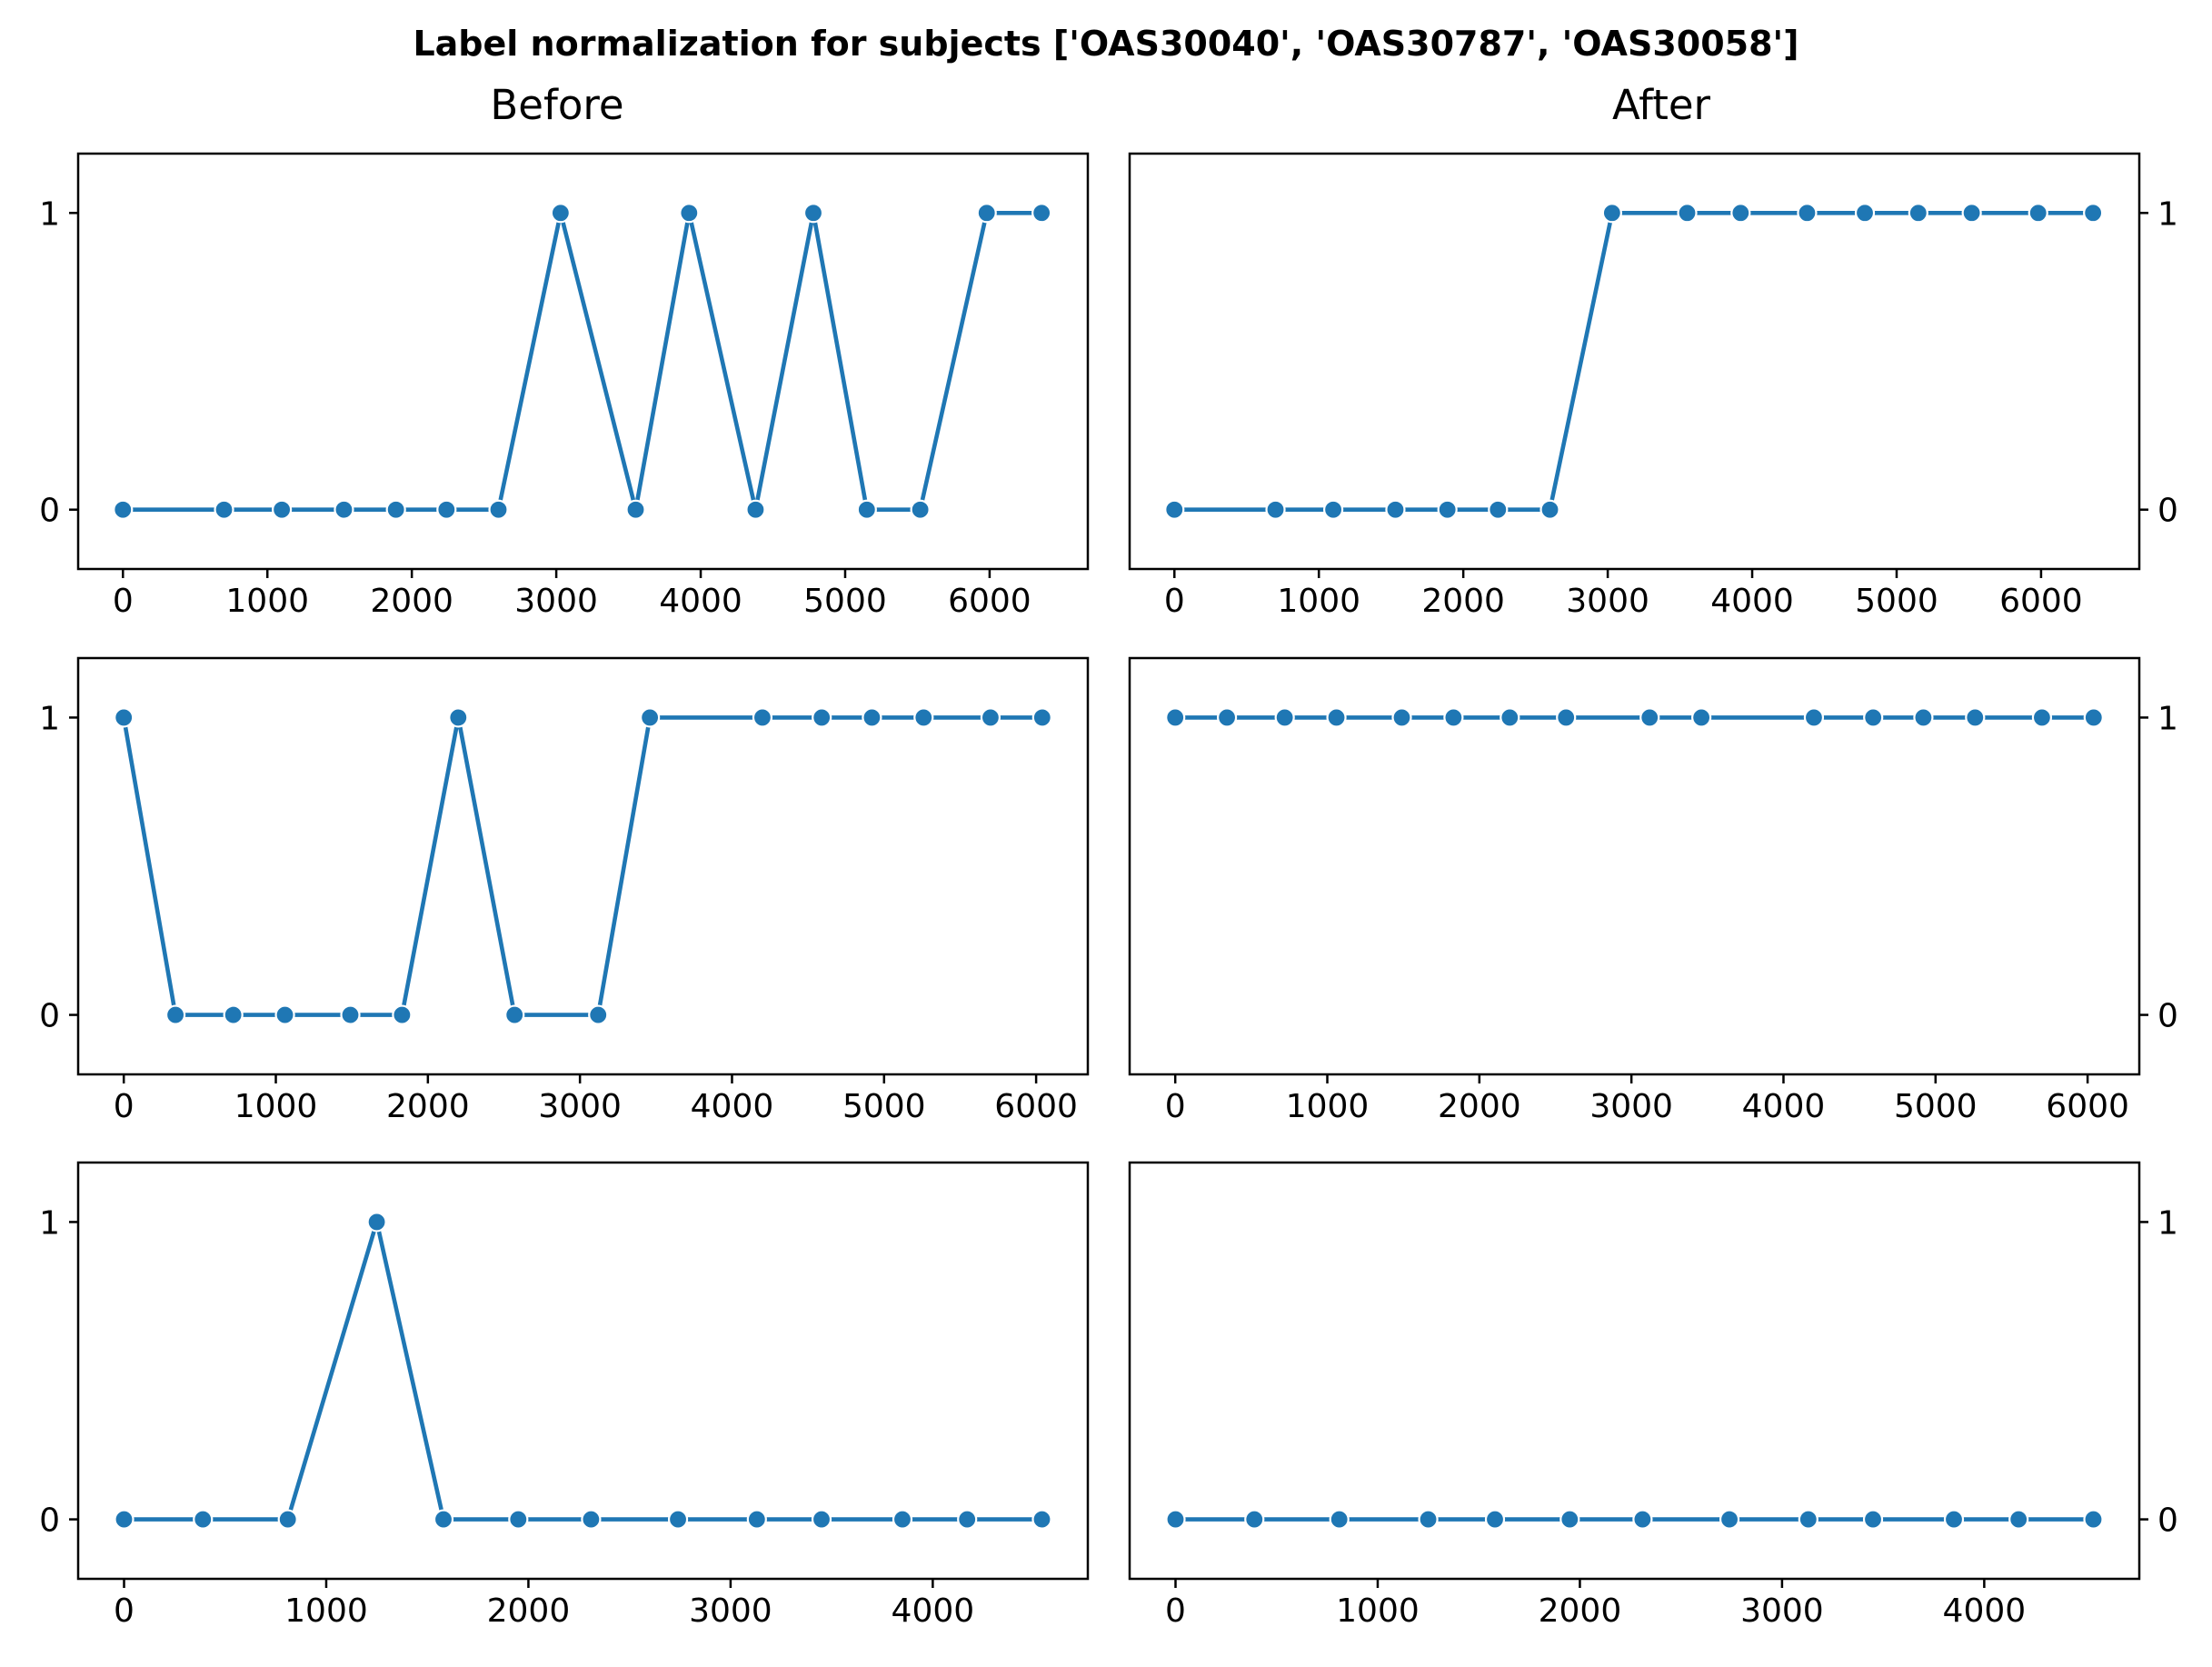 This screenshot has height=1667, width=2212. I want to click on column-title-before: Before, so click(556, 105).